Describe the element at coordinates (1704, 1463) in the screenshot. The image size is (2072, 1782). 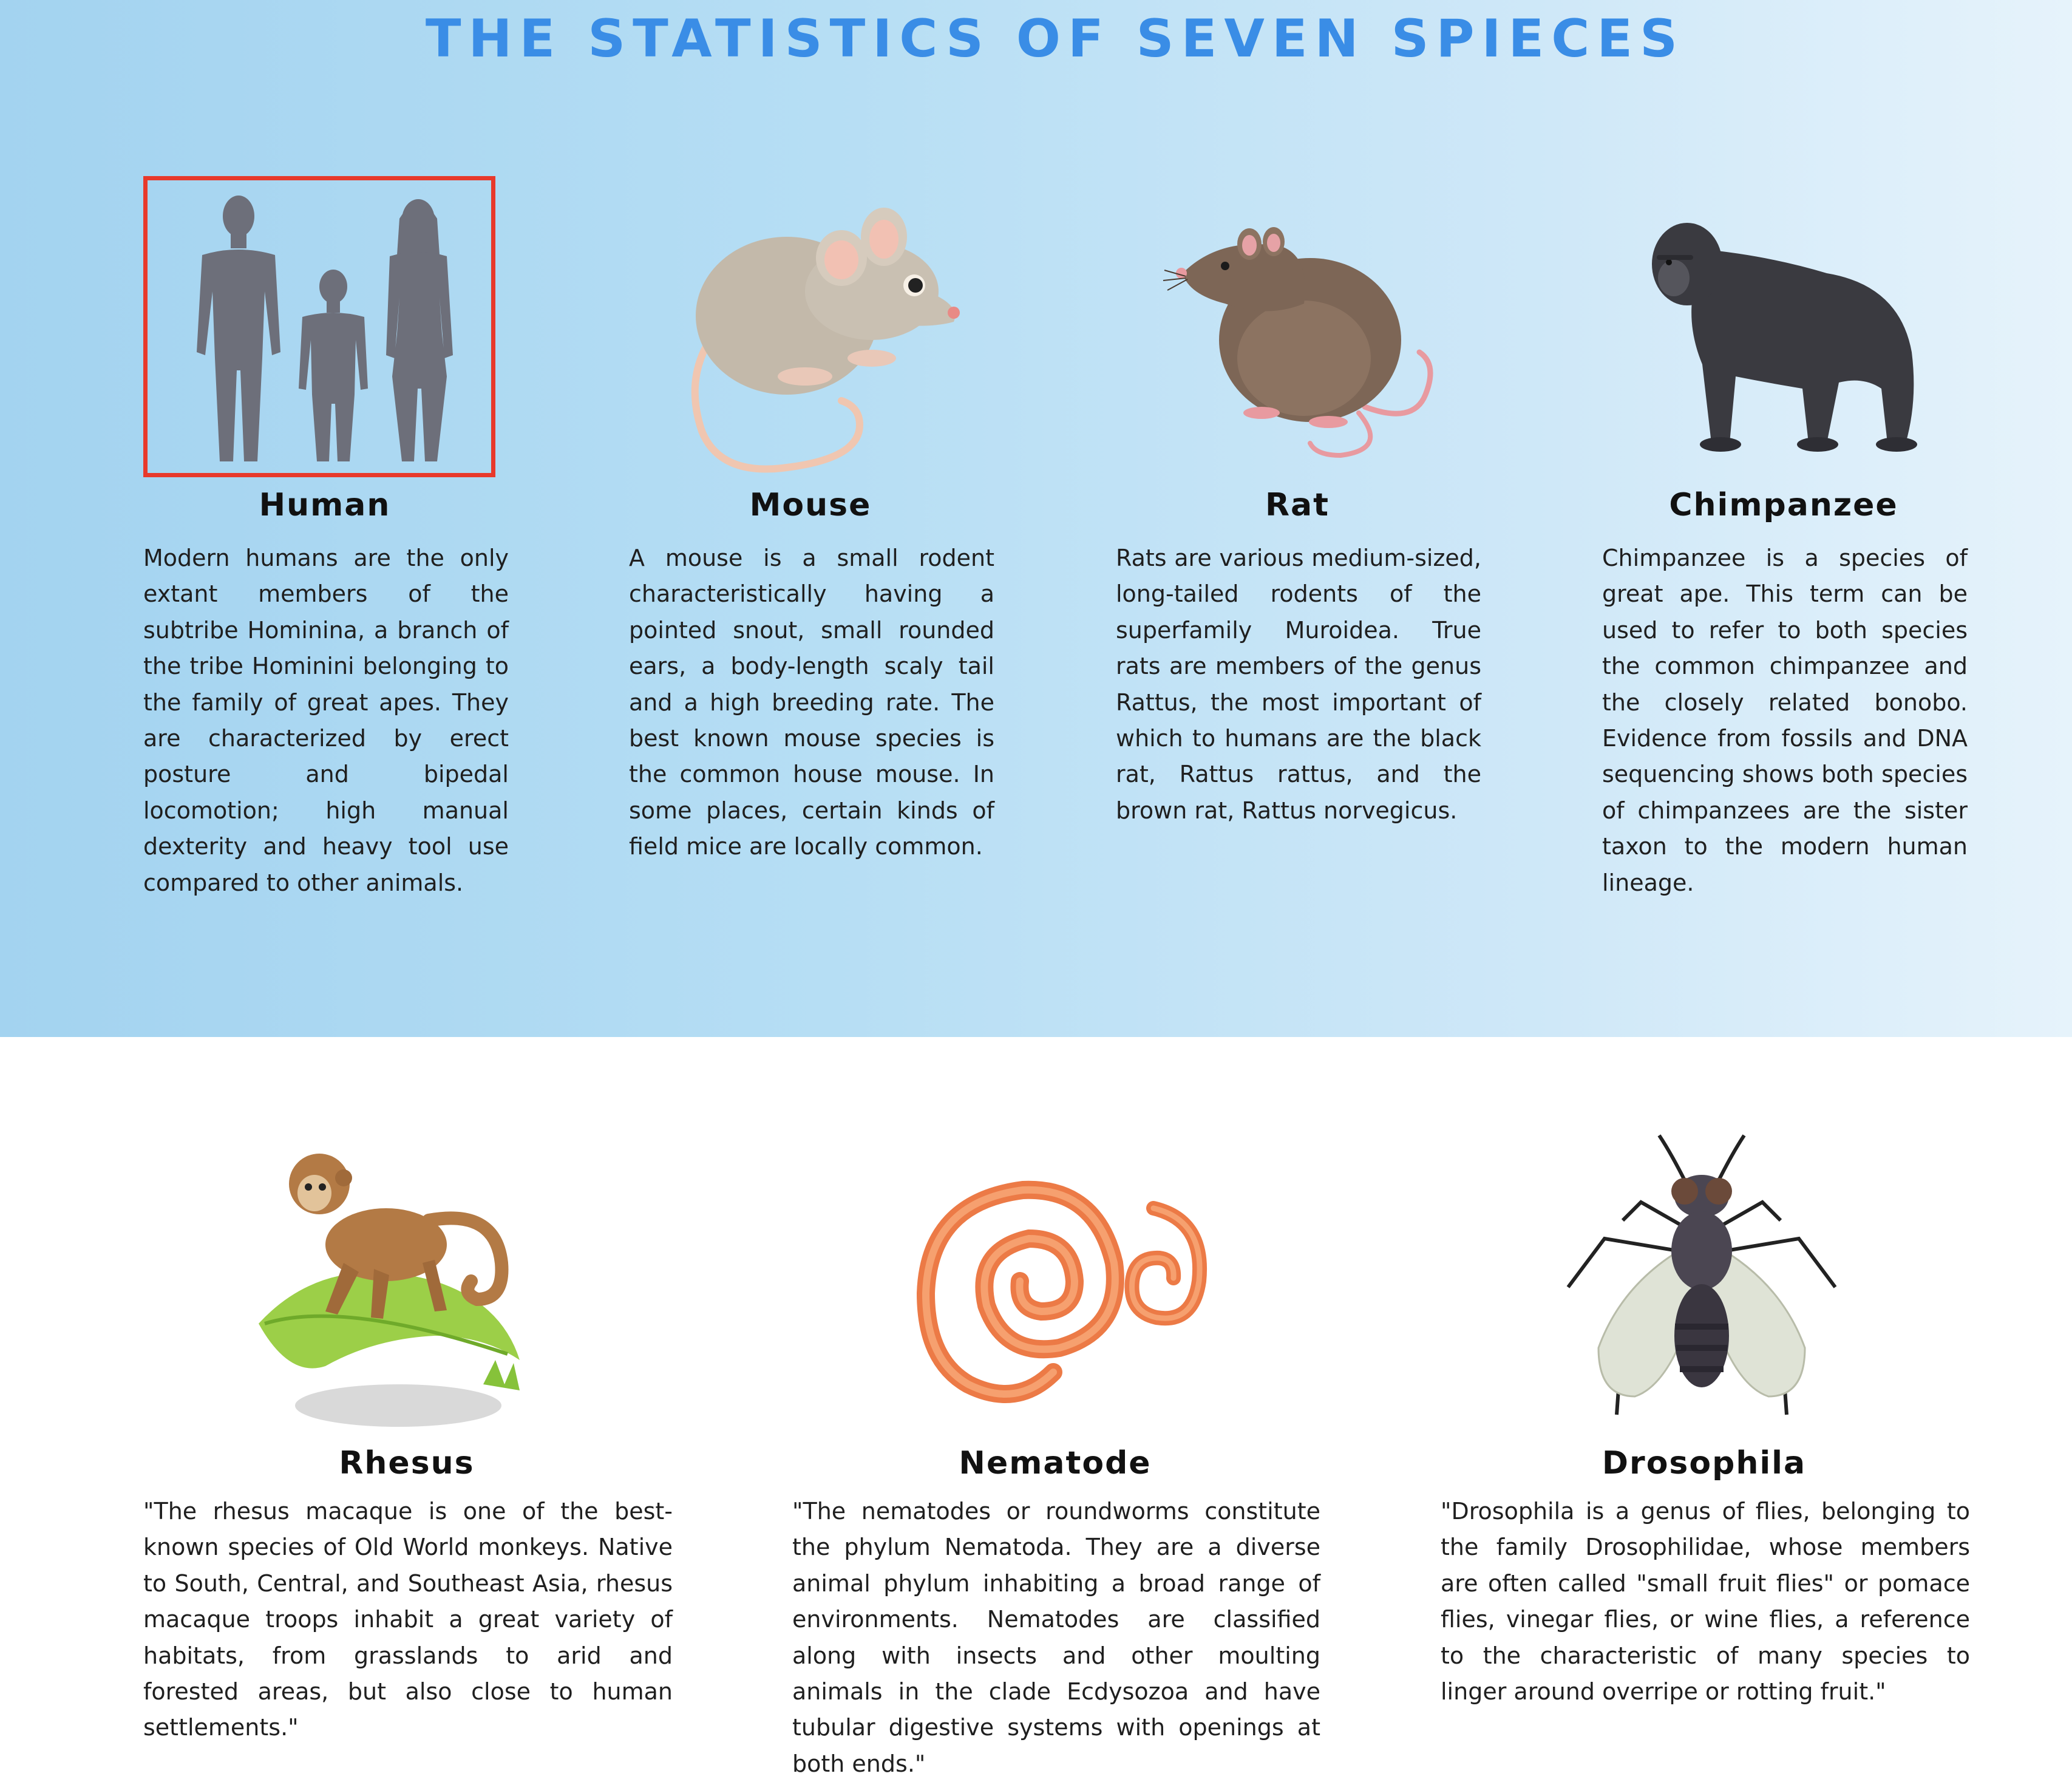
I see `species-name-drosophila: Drosophila` at that location.